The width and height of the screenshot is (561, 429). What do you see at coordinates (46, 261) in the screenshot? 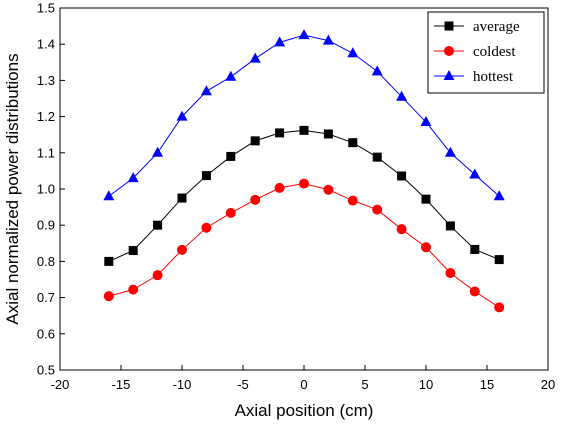
I see `y-tick-label: 0.8` at bounding box center [46, 261].